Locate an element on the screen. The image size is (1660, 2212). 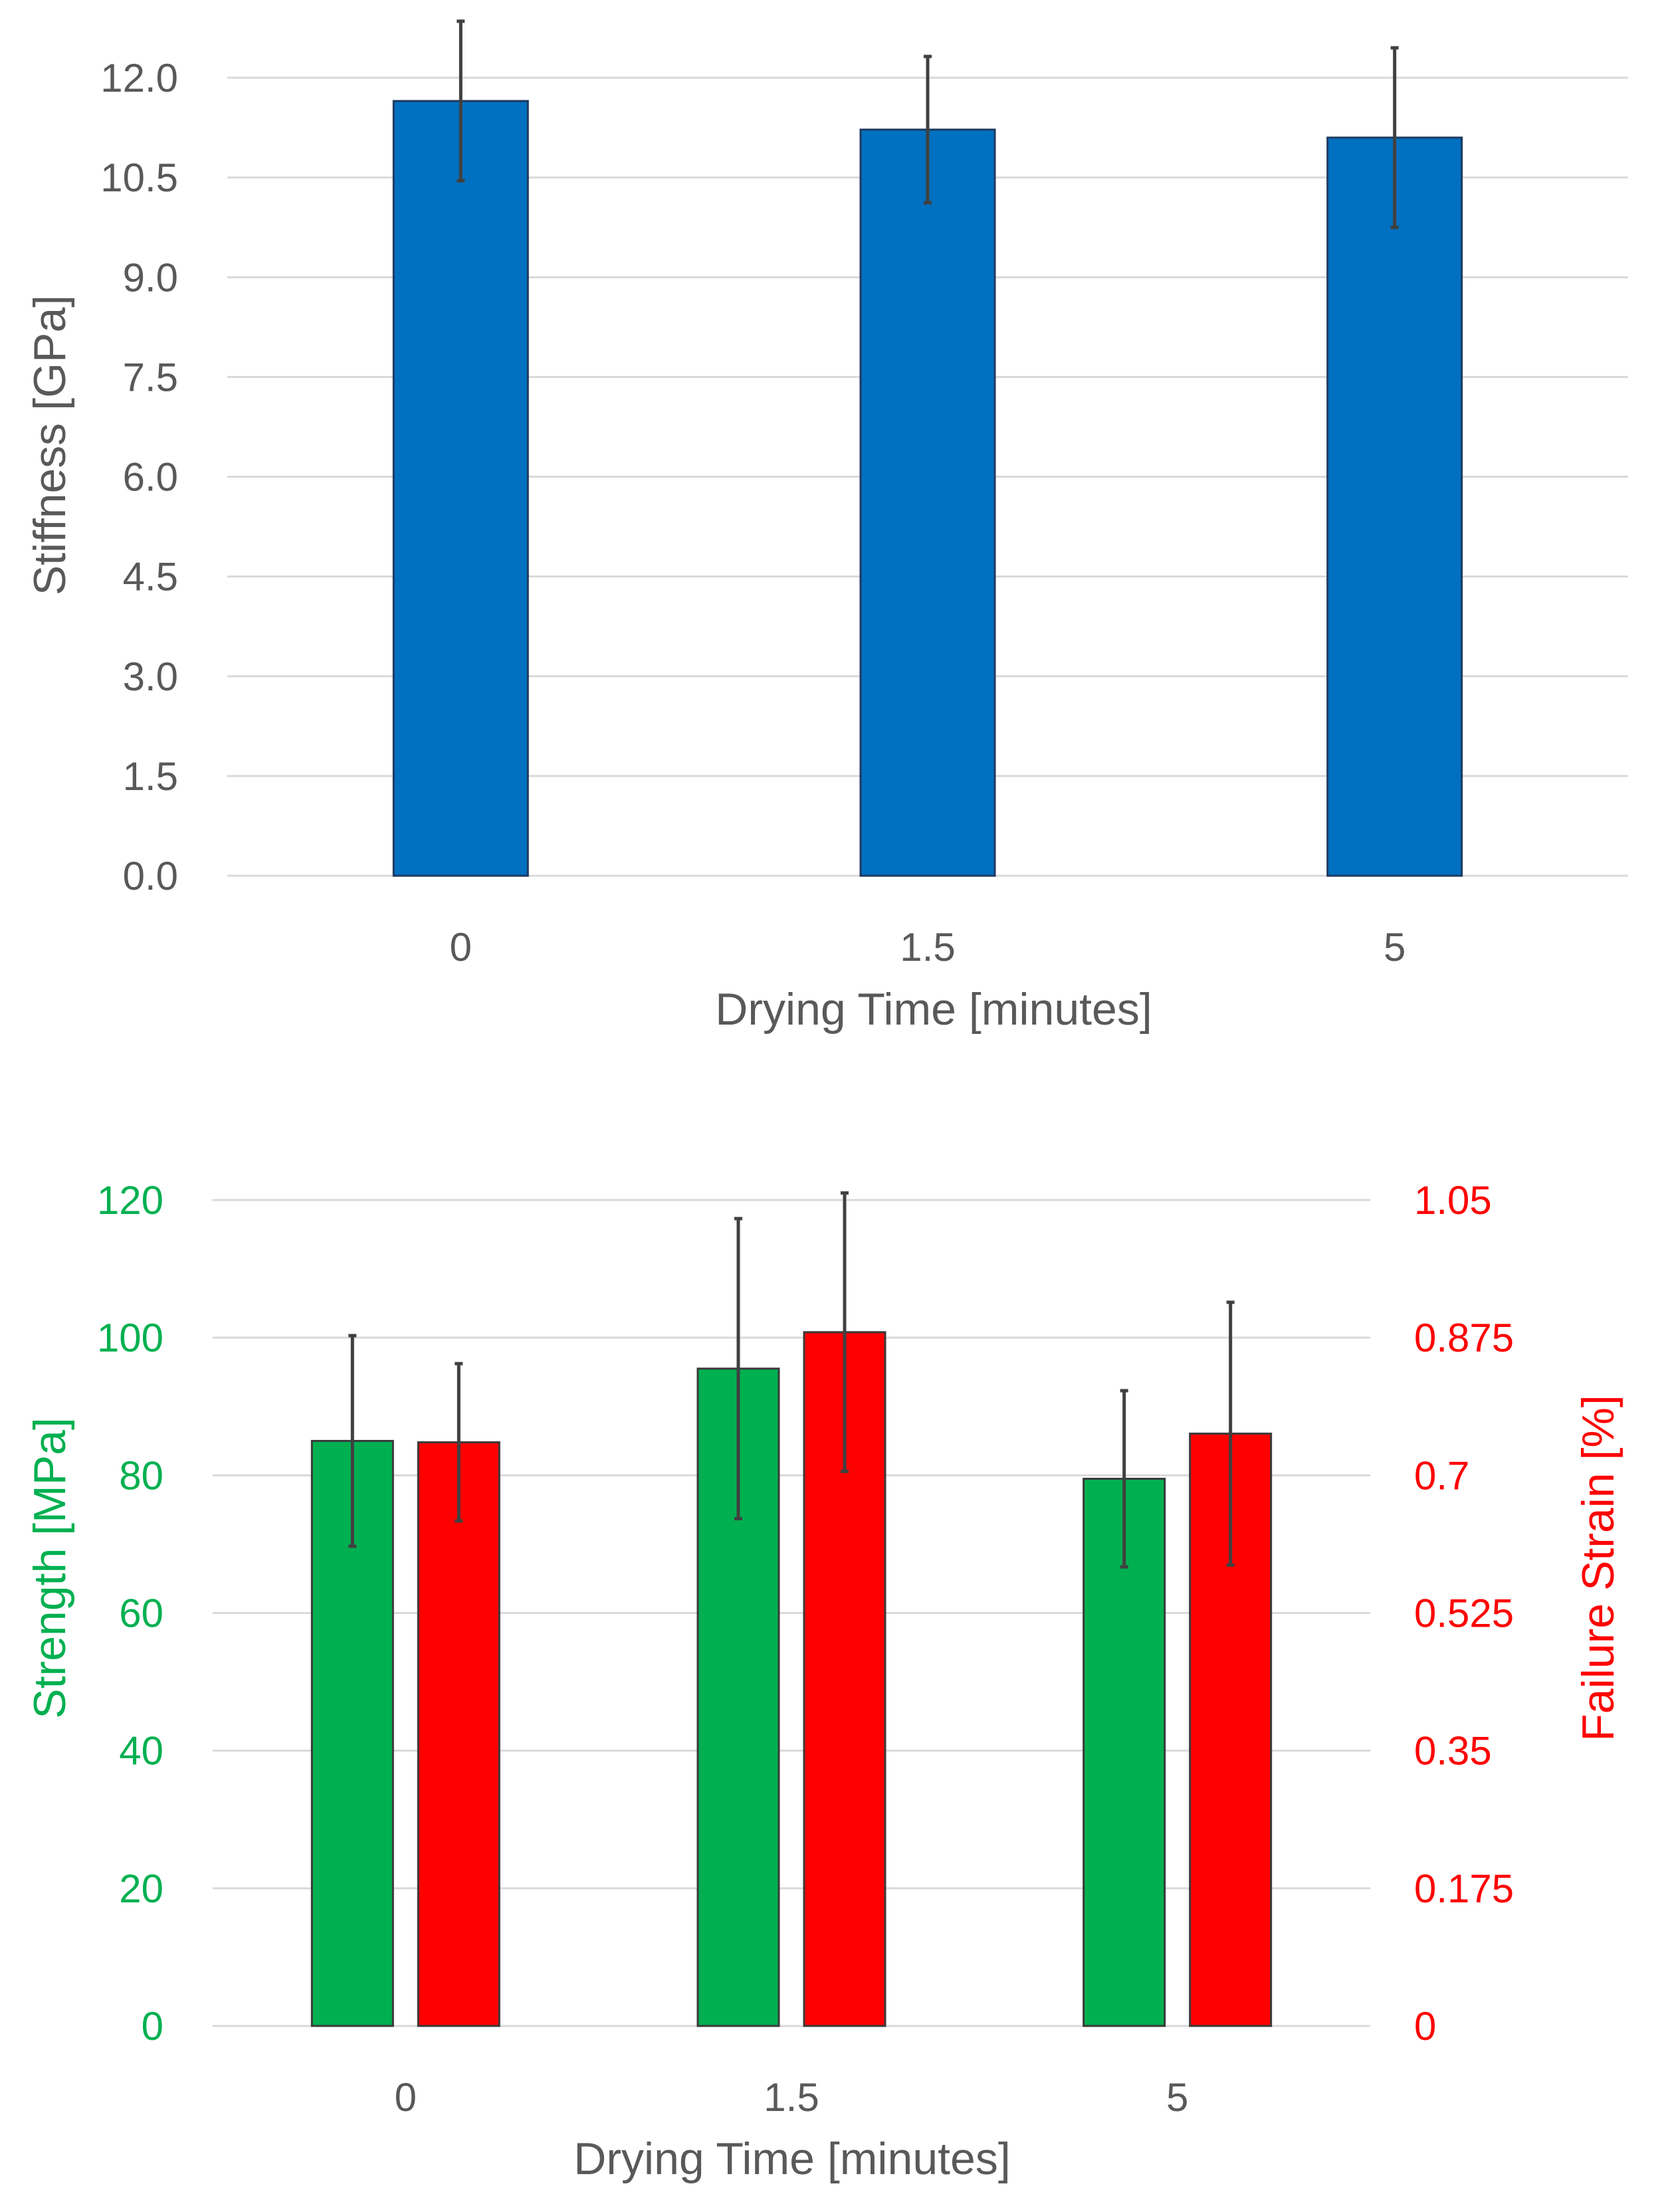
stiffness-y-tick-label: 7.5 is located at coordinates (150, 377).